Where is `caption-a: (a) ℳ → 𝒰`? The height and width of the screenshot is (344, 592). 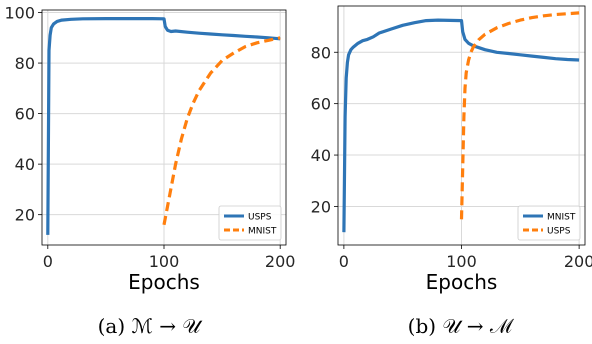
caption-a: (a) ℳ → 𝒰 is located at coordinates (151, 326).